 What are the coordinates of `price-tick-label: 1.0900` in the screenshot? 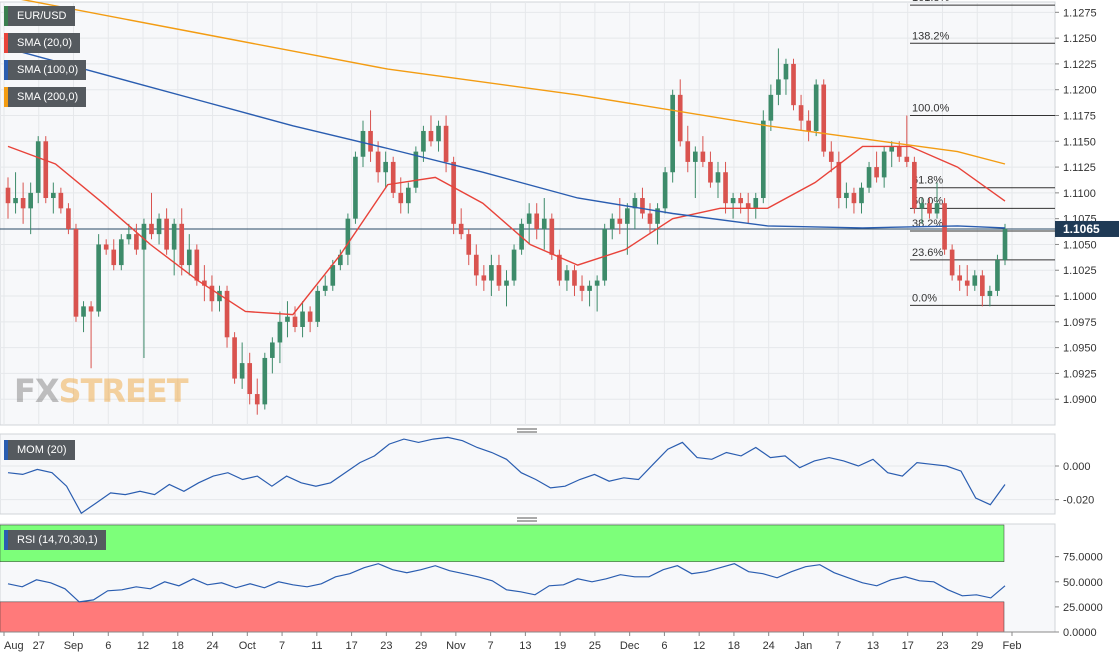 It's located at (1080, 400).